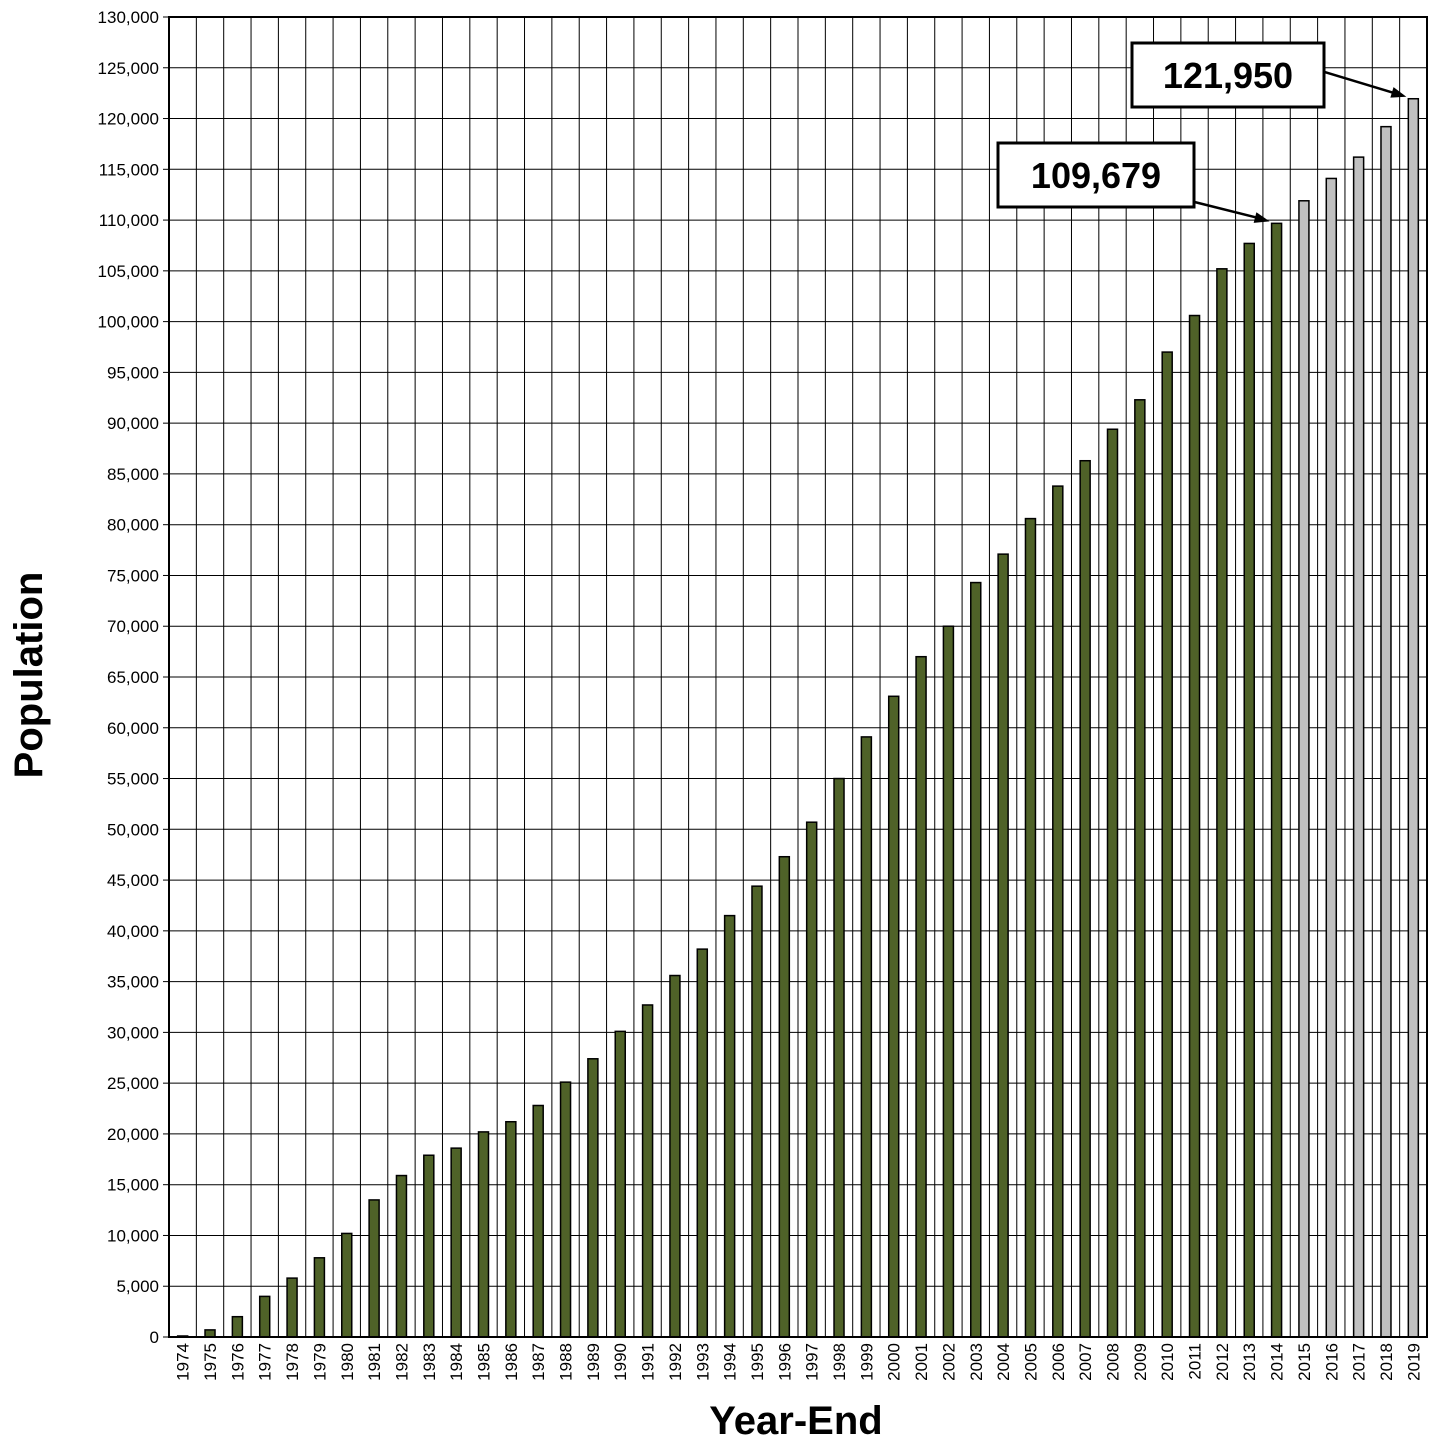 The width and height of the screenshot is (1437, 1442). What do you see at coordinates (1167, 844) in the screenshot?
I see `bar-2010` at bounding box center [1167, 844].